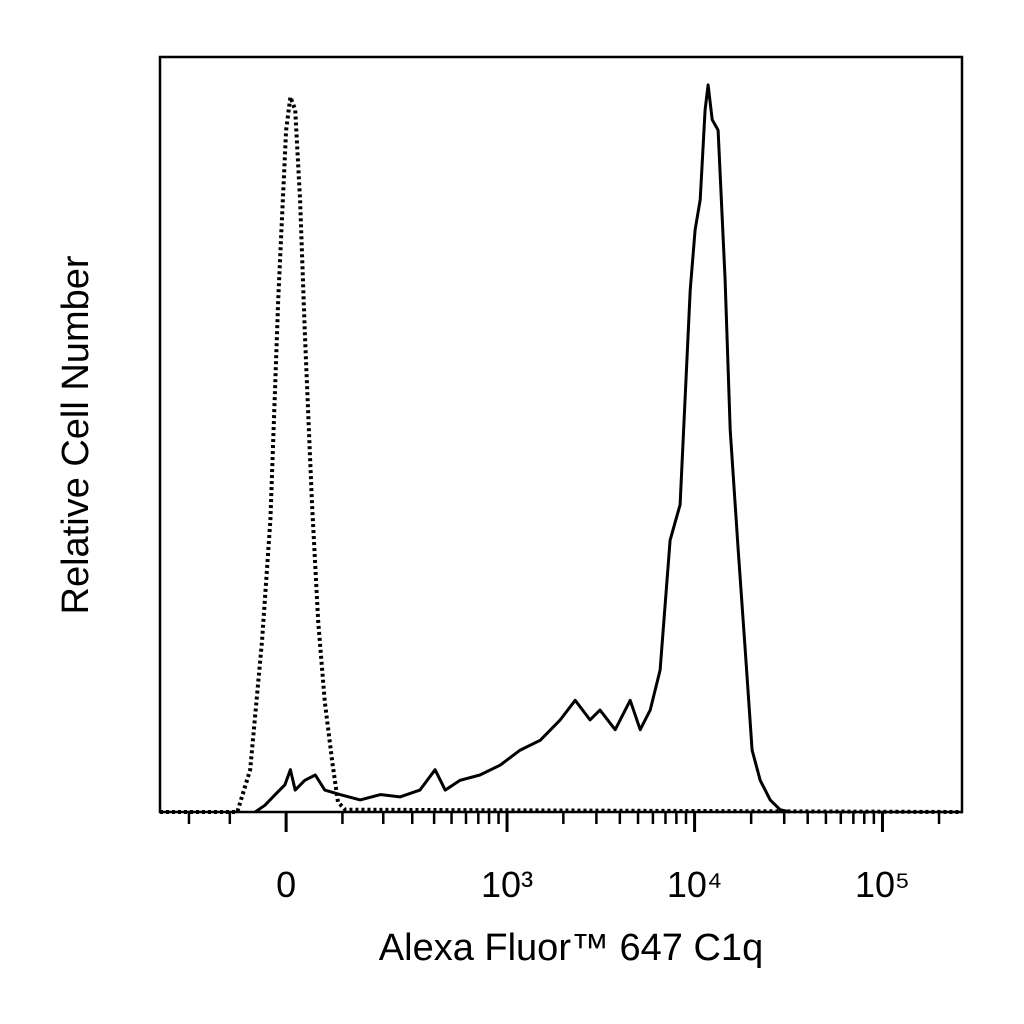  I want to click on x-tick-label: 10⁵, so click(882, 884).